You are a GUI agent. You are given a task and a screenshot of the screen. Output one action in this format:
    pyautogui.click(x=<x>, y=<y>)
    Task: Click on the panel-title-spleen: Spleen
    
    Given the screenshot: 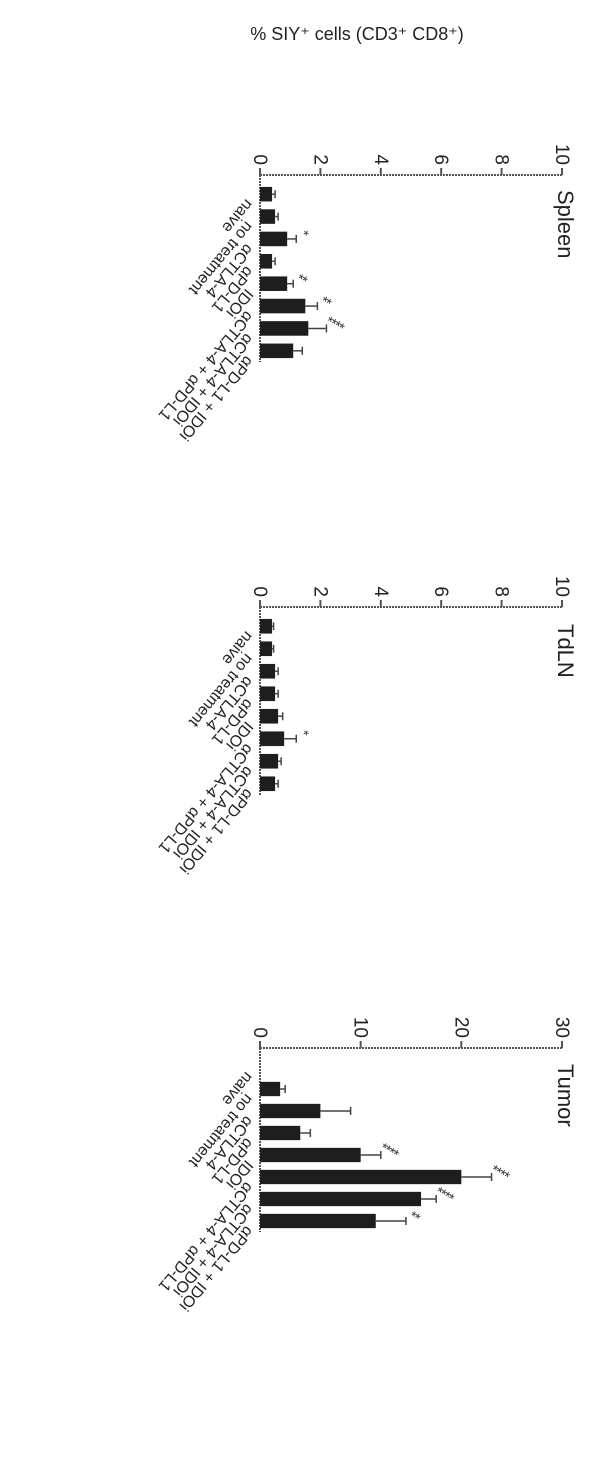 What is the action you would take?
    pyautogui.click(x=565, y=224)
    